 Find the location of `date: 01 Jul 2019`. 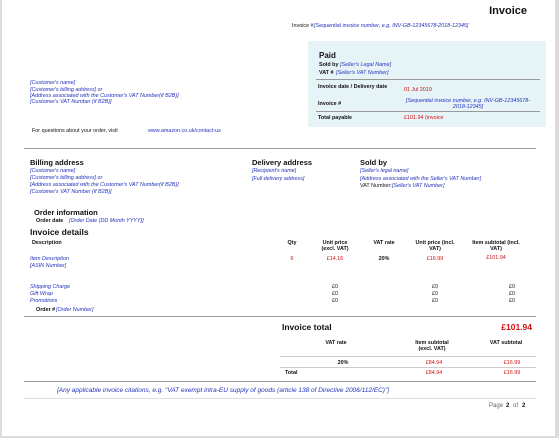

date: 01 Jul 2019 is located at coordinates (418, 90).